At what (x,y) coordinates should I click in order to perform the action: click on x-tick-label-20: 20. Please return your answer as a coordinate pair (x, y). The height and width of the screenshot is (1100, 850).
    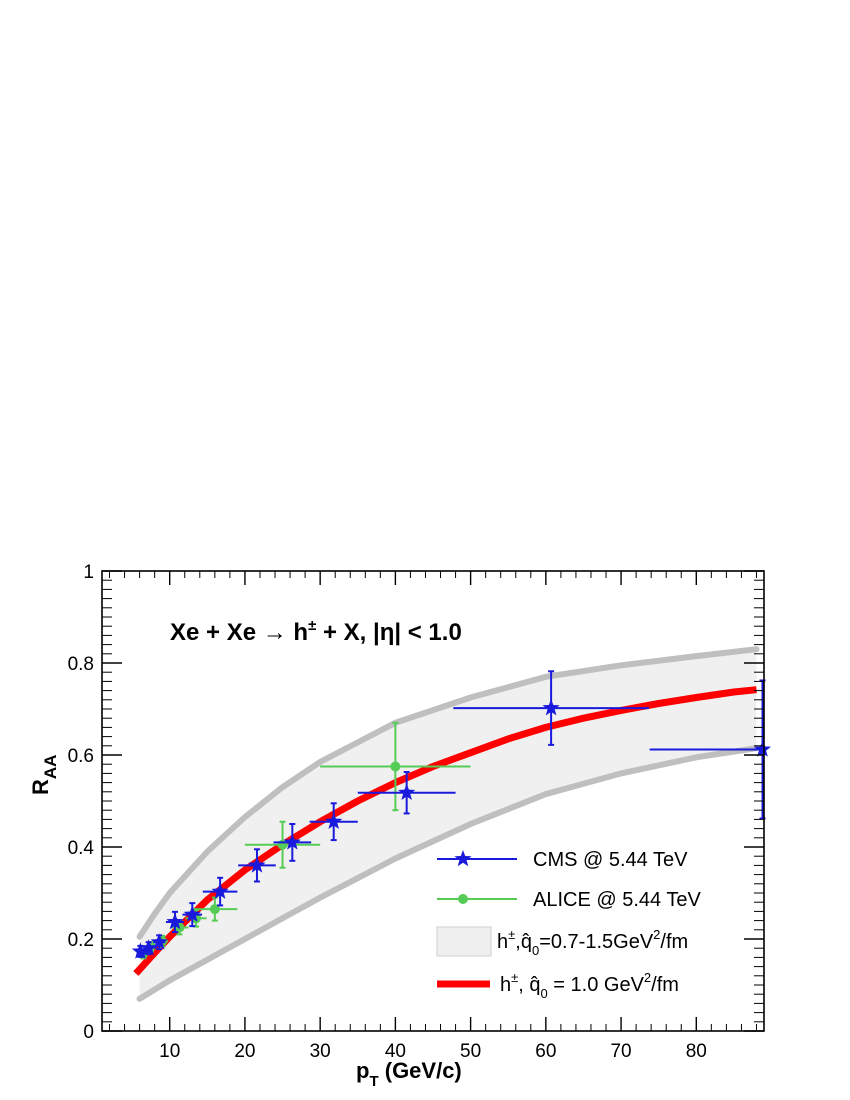
    Looking at the image, I should click on (244, 1051).